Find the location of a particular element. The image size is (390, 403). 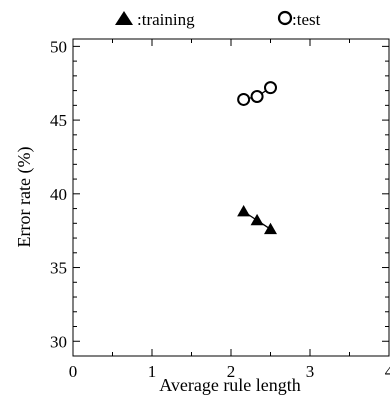

y-tick-label: 35 is located at coordinates (58, 268).